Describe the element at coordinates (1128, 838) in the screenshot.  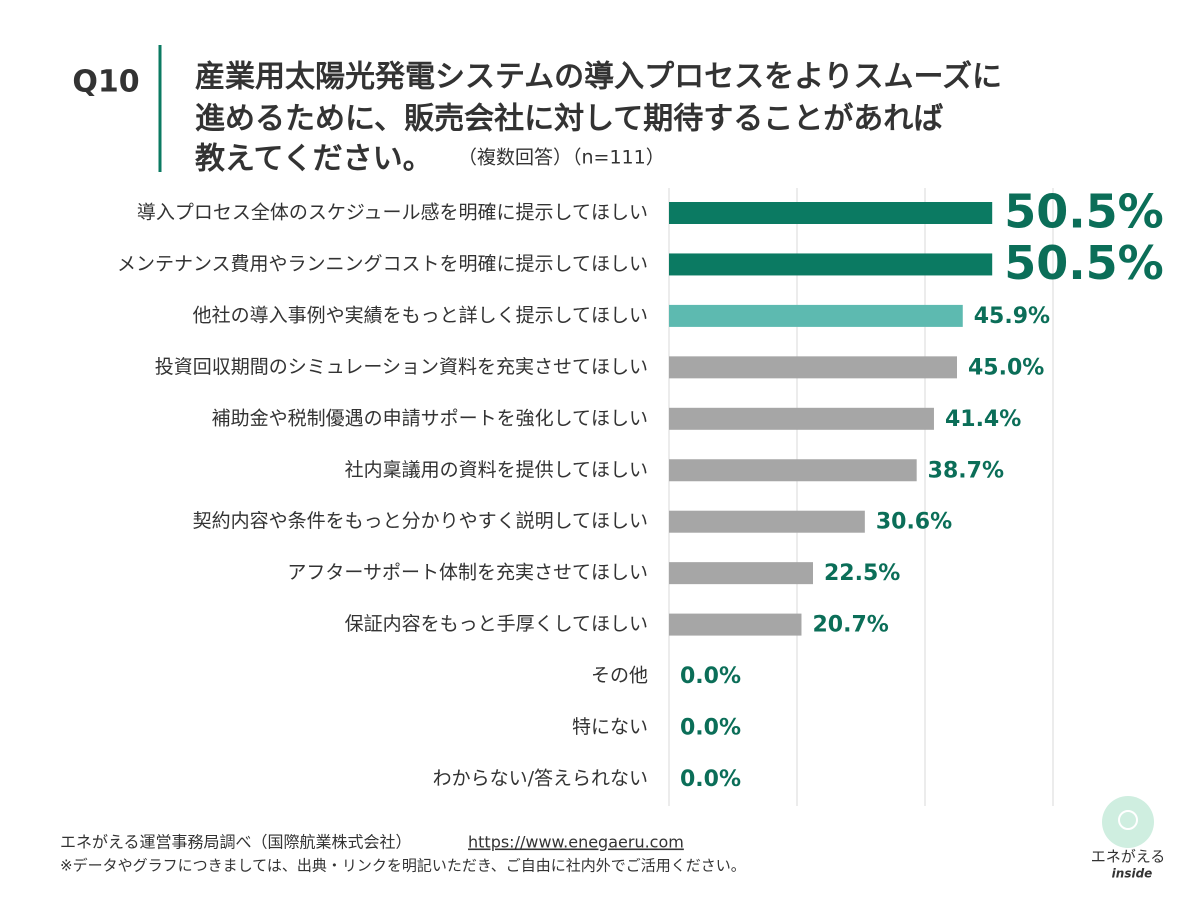
I see `logo: エネがえる inside` at that location.